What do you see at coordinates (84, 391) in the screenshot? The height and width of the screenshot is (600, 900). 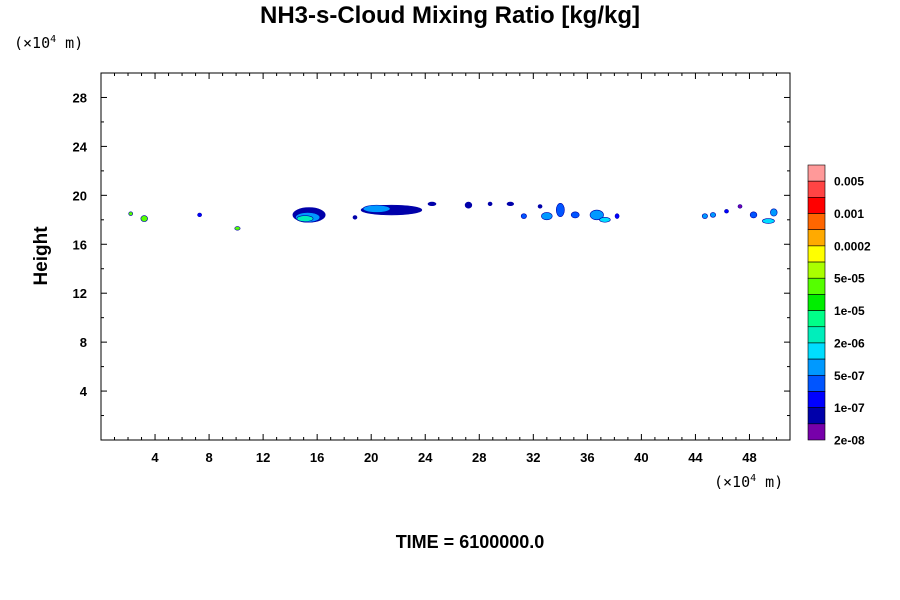 I see `y-tick-label: 4` at bounding box center [84, 391].